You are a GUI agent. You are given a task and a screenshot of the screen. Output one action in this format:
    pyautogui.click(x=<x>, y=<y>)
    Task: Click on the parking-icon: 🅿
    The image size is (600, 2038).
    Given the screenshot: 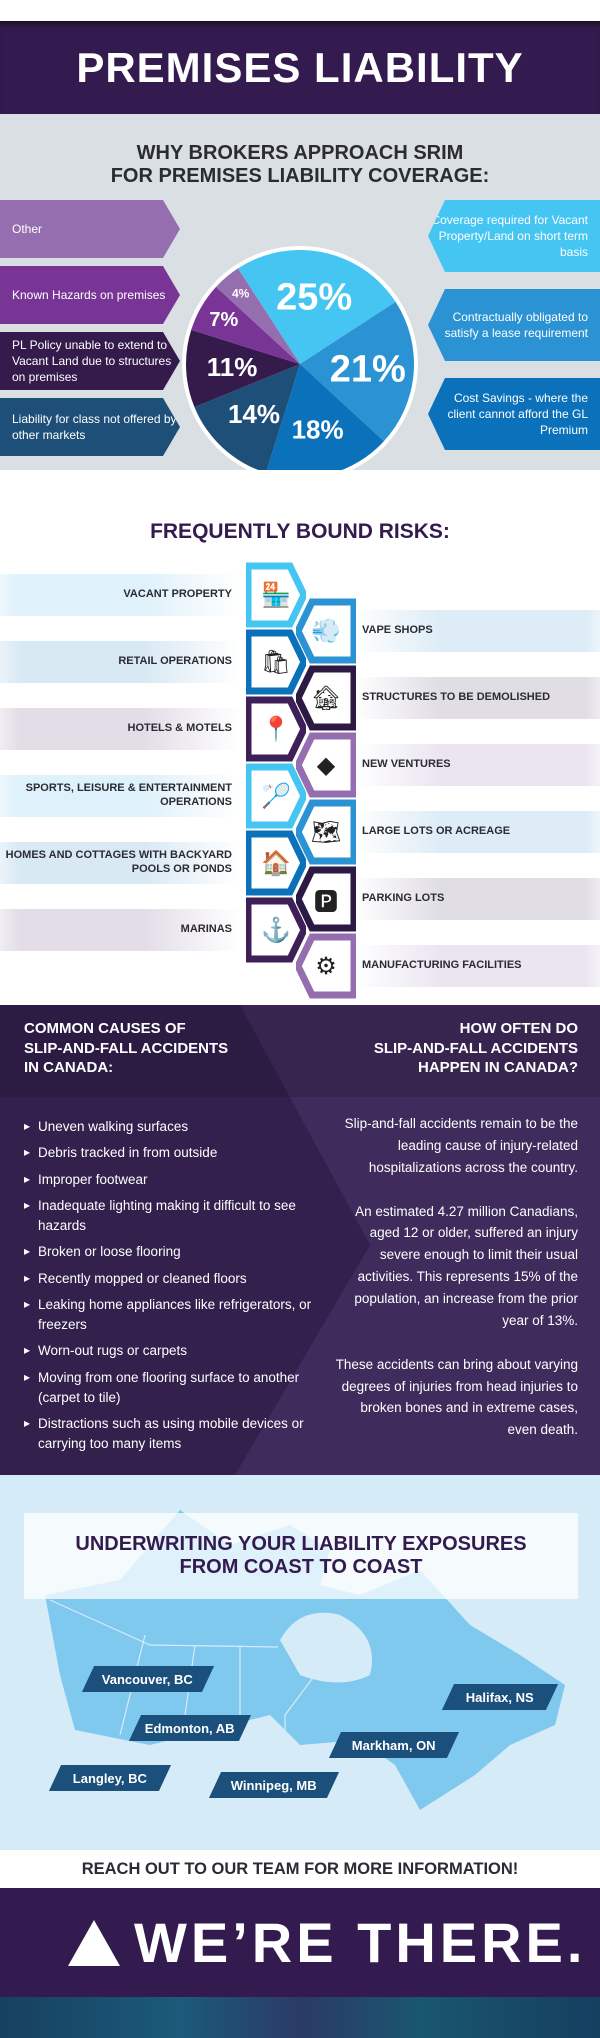 What is the action you would take?
    pyautogui.click(x=326, y=902)
    